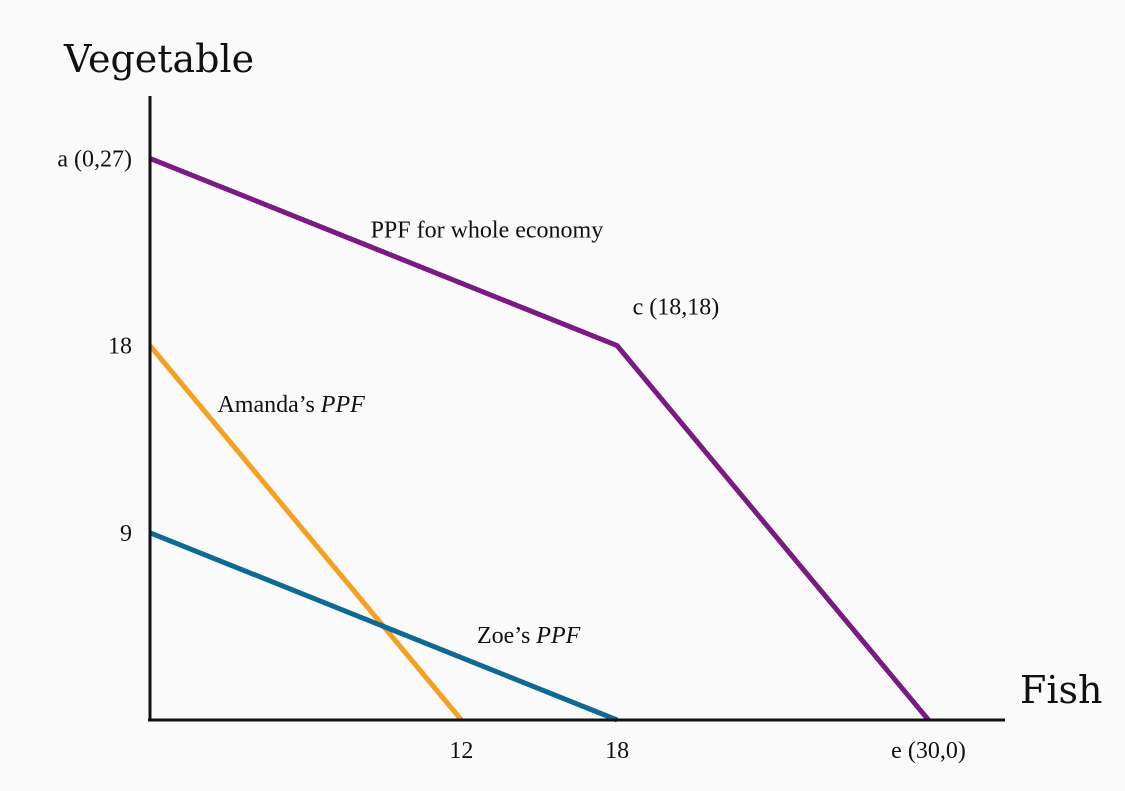 The height and width of the screenshot is (791, 1125). What do you see at coordinates (461, 751) in the screenshot?
I see `x-tick-label: 12` at bounding box center [461, 751].